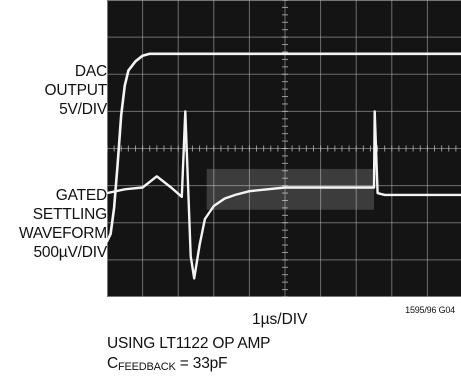 The image size is (461, 381). I want to click on capacitor-subscript: FEEDBACK, so click(147, 367).